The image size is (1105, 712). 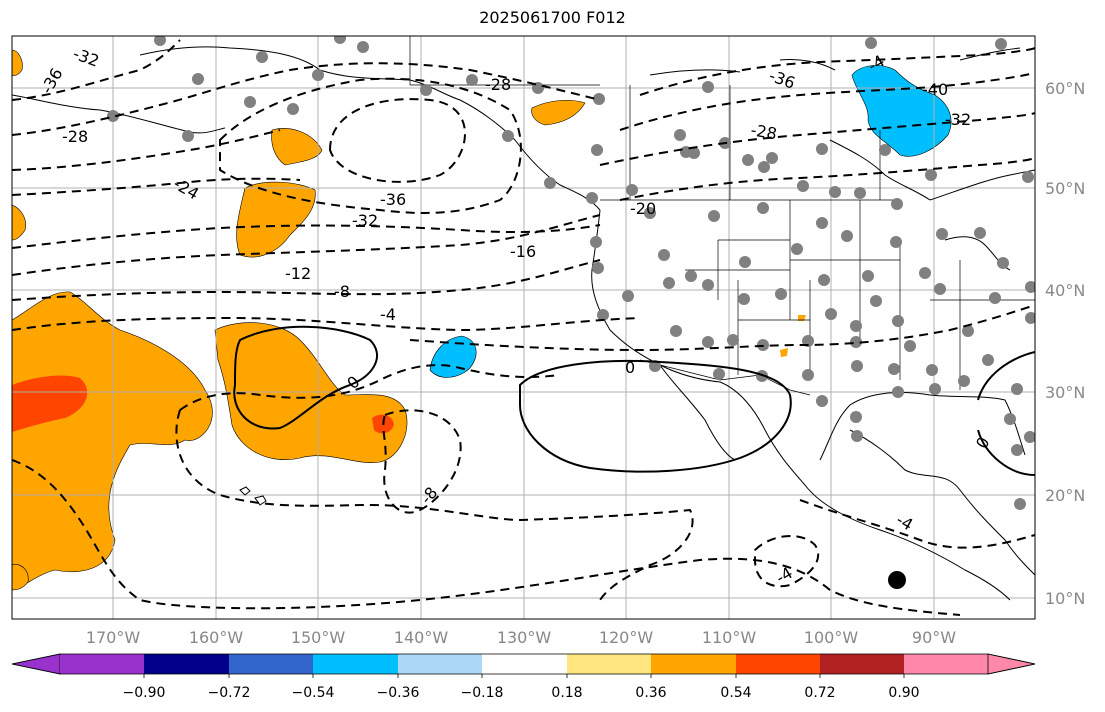 What do you see at coordinates (643, 208) in the screenshot?
I see `contour-label: -20` at bounding box center [643, 208].